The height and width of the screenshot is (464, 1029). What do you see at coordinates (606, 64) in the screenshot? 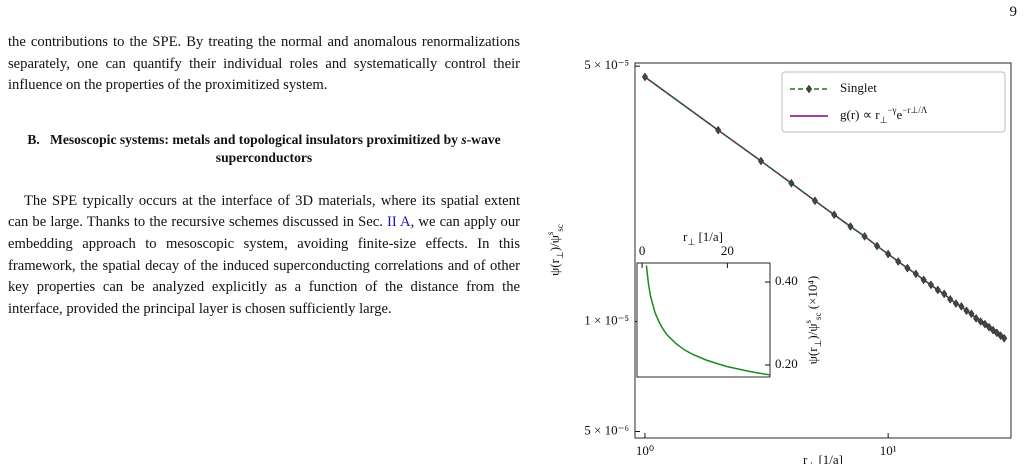
I see `y-tick-label: 5 × 10⁻⁵` at bounding box center [606, 64].